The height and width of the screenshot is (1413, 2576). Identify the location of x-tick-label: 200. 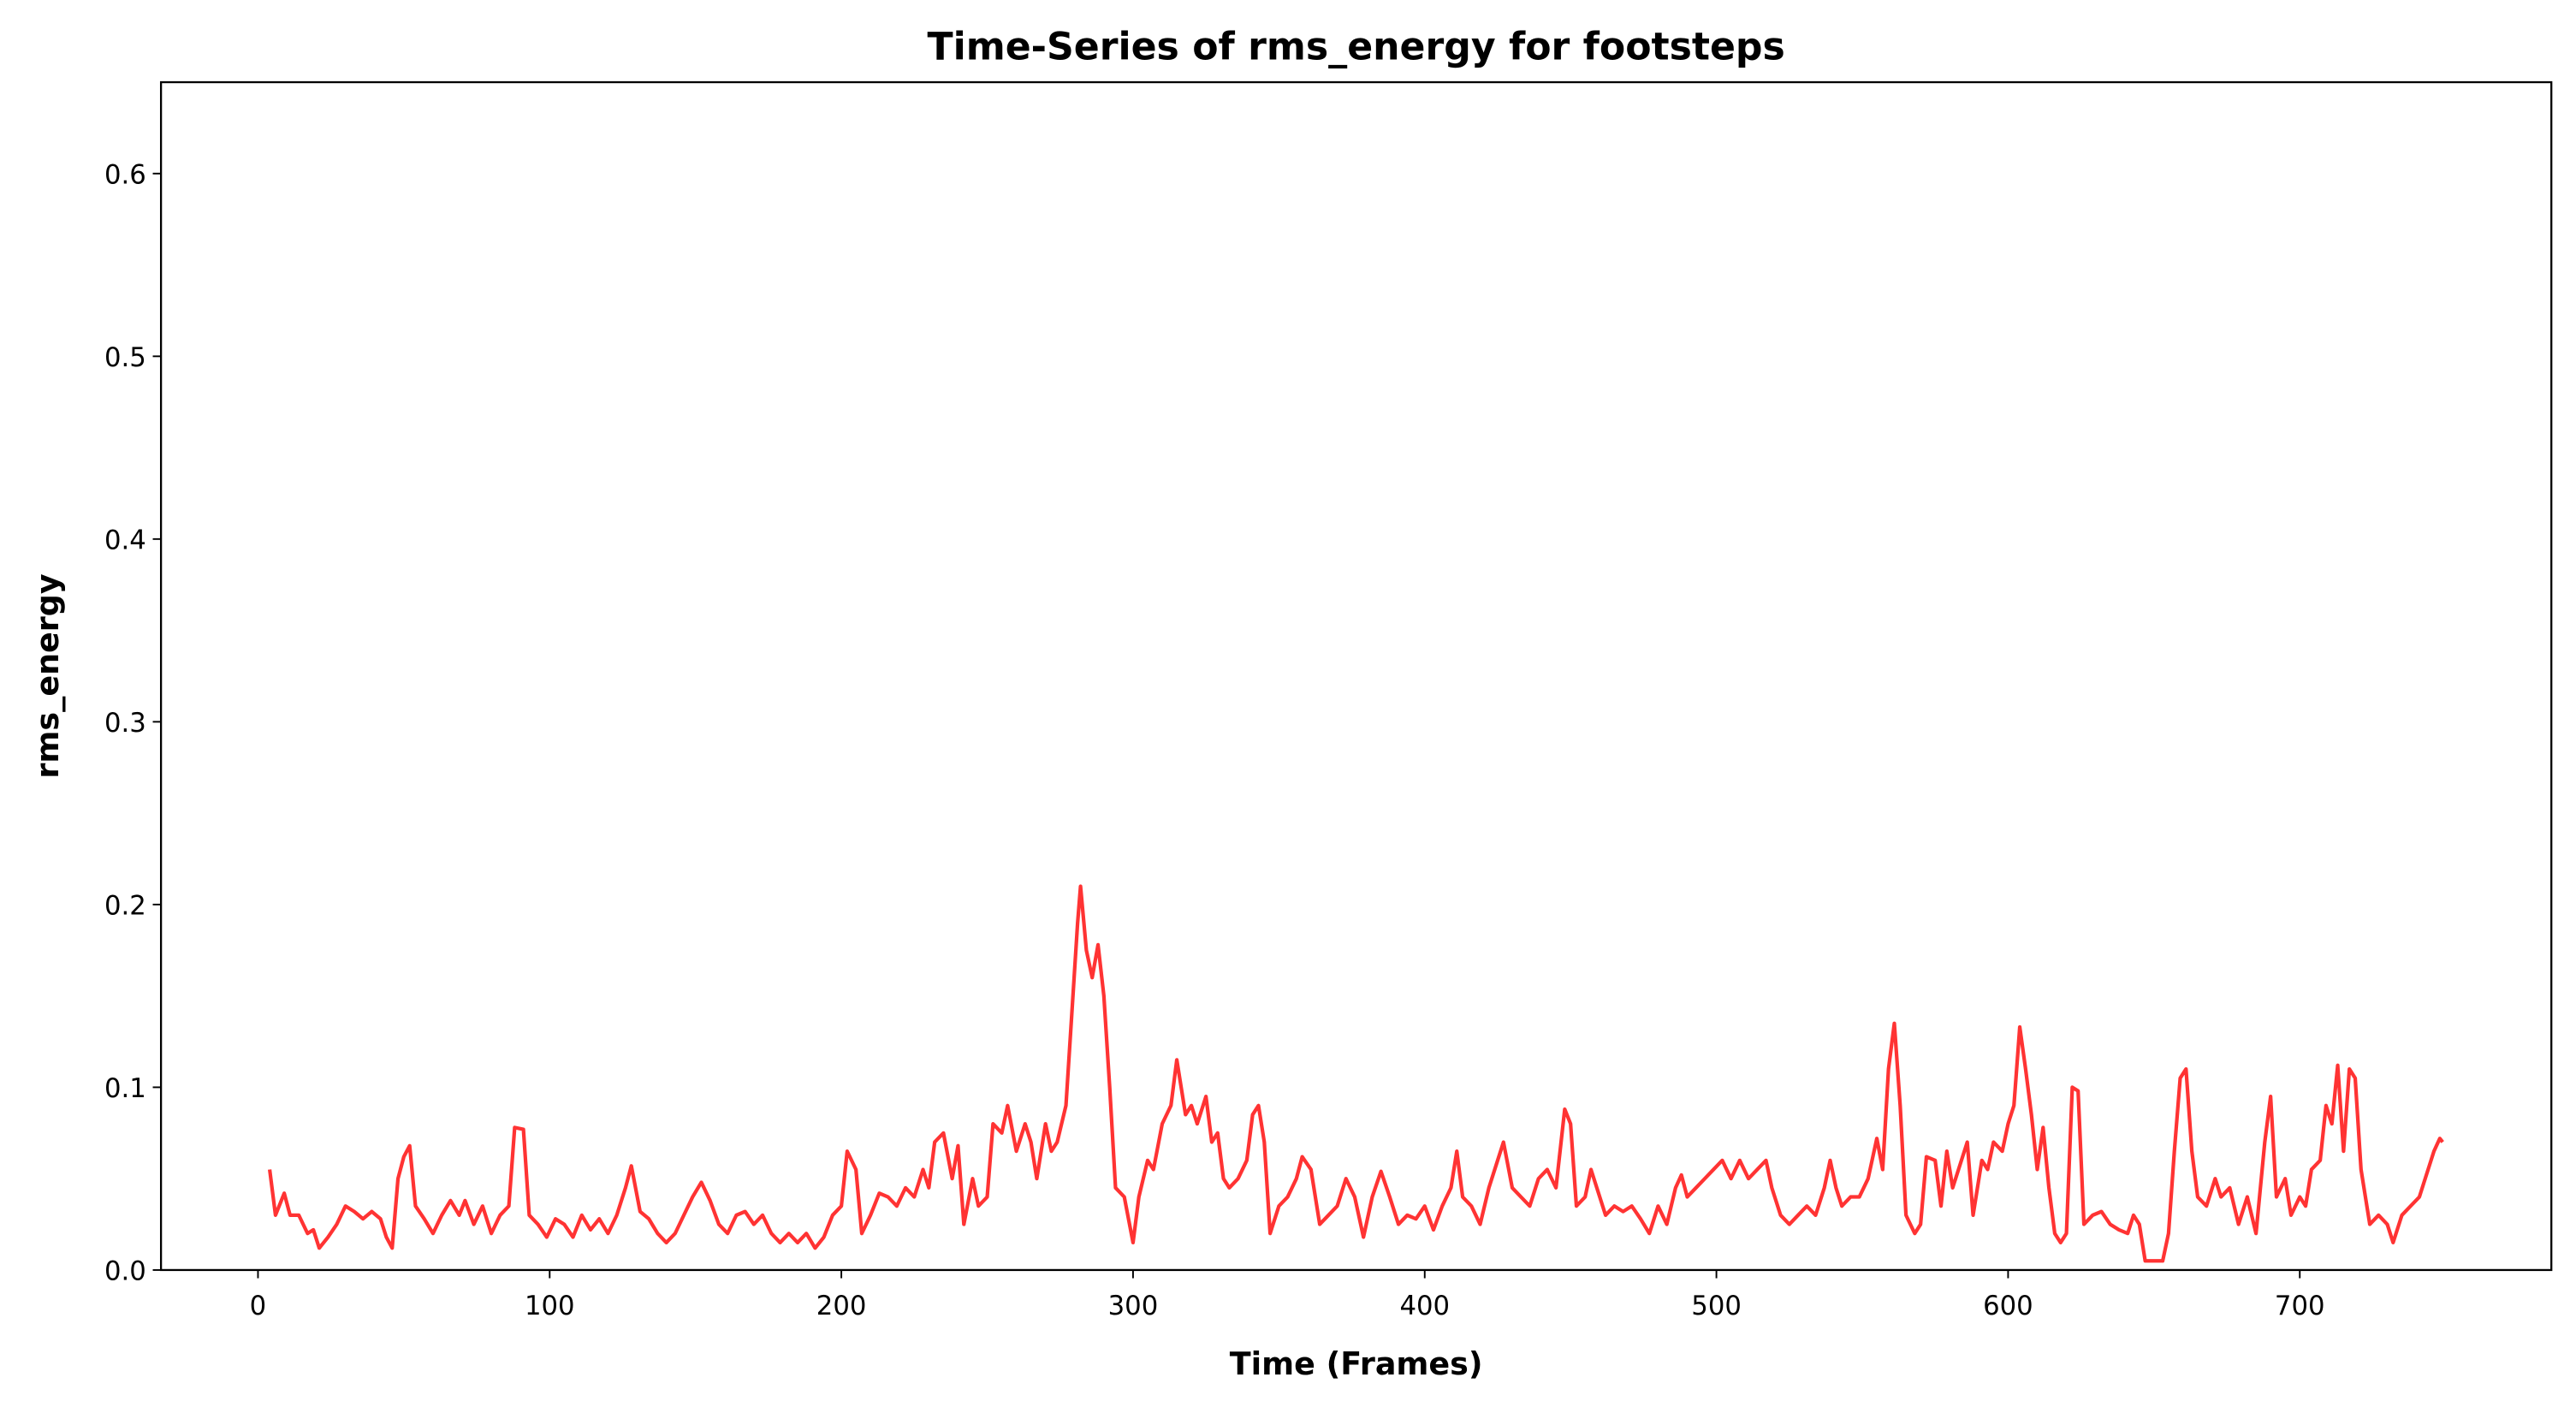
(841, 1306).